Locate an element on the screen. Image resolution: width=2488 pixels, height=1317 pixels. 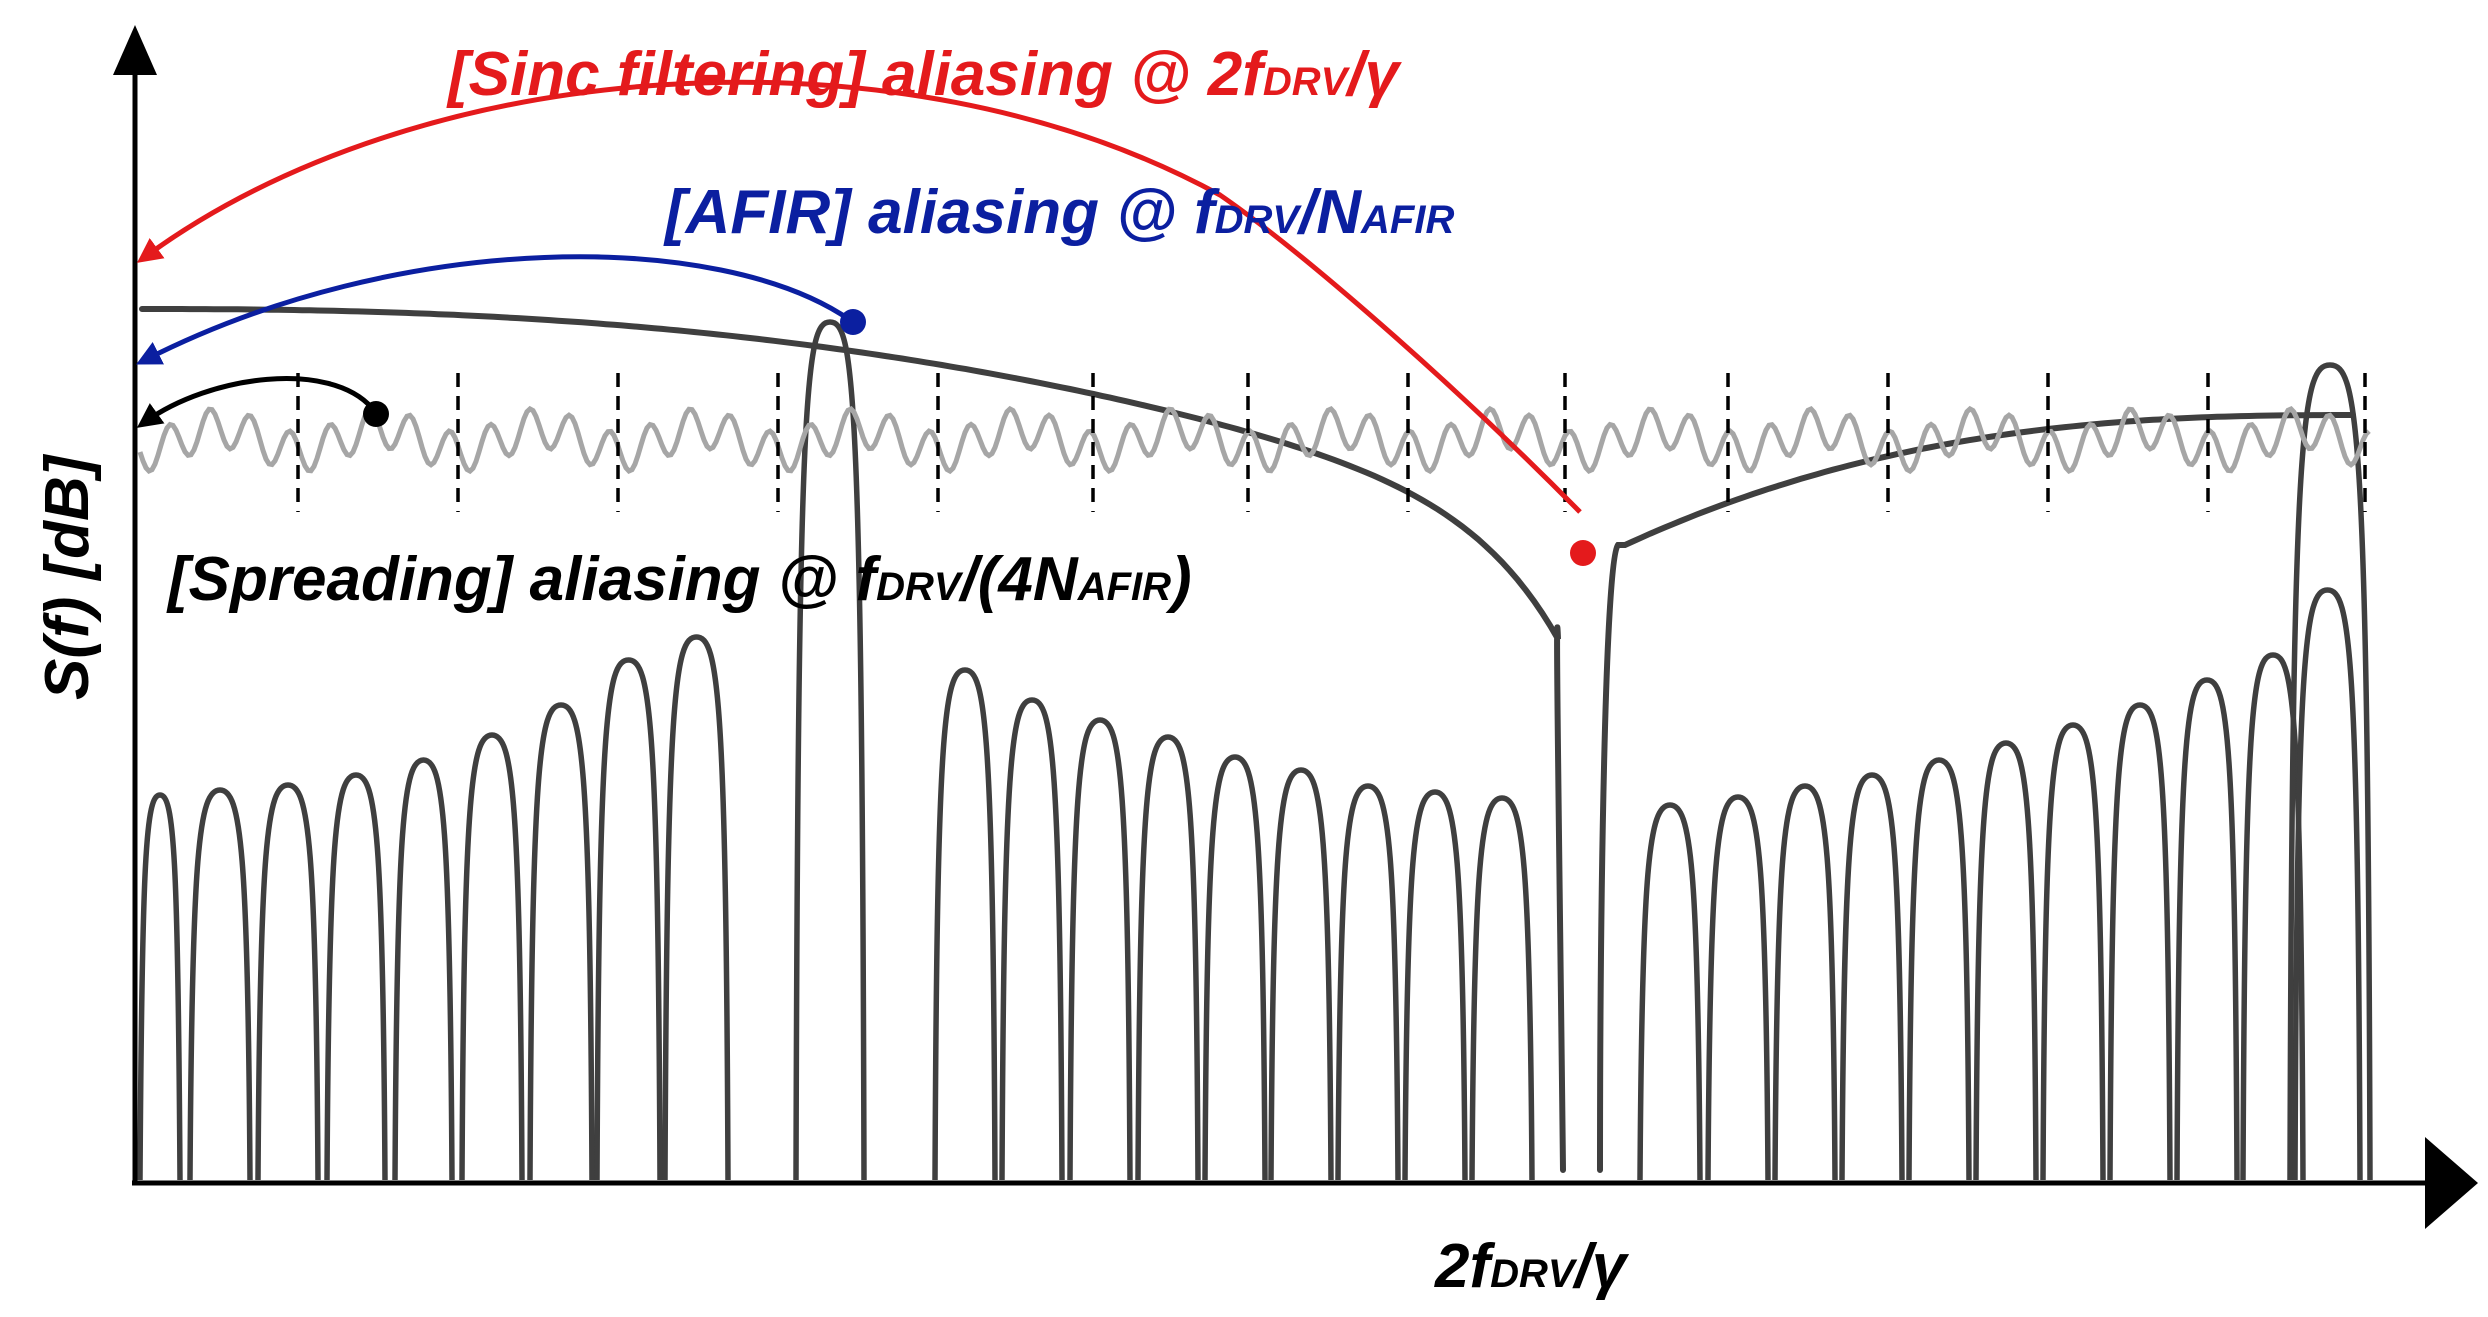
afir-aliasing-arrow is located at coordinates (494, 309).